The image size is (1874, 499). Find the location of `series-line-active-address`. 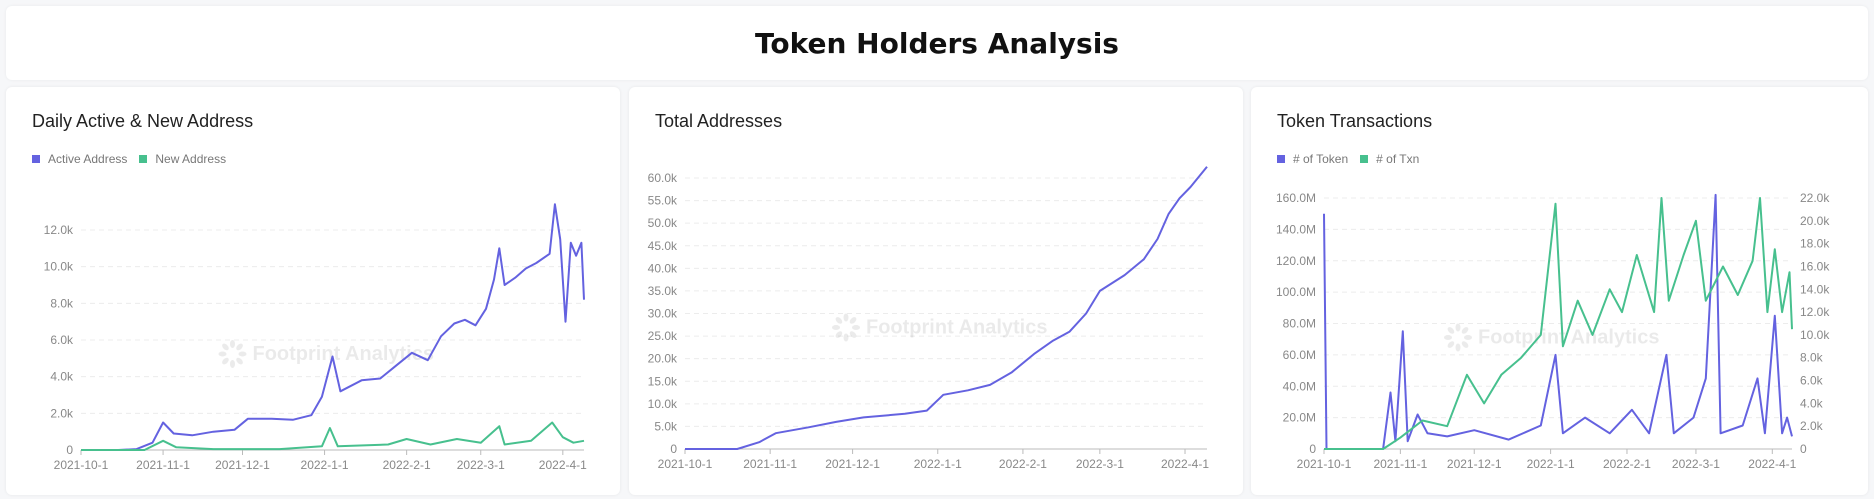

series-line-active-address is located at coordinates (333, 327).